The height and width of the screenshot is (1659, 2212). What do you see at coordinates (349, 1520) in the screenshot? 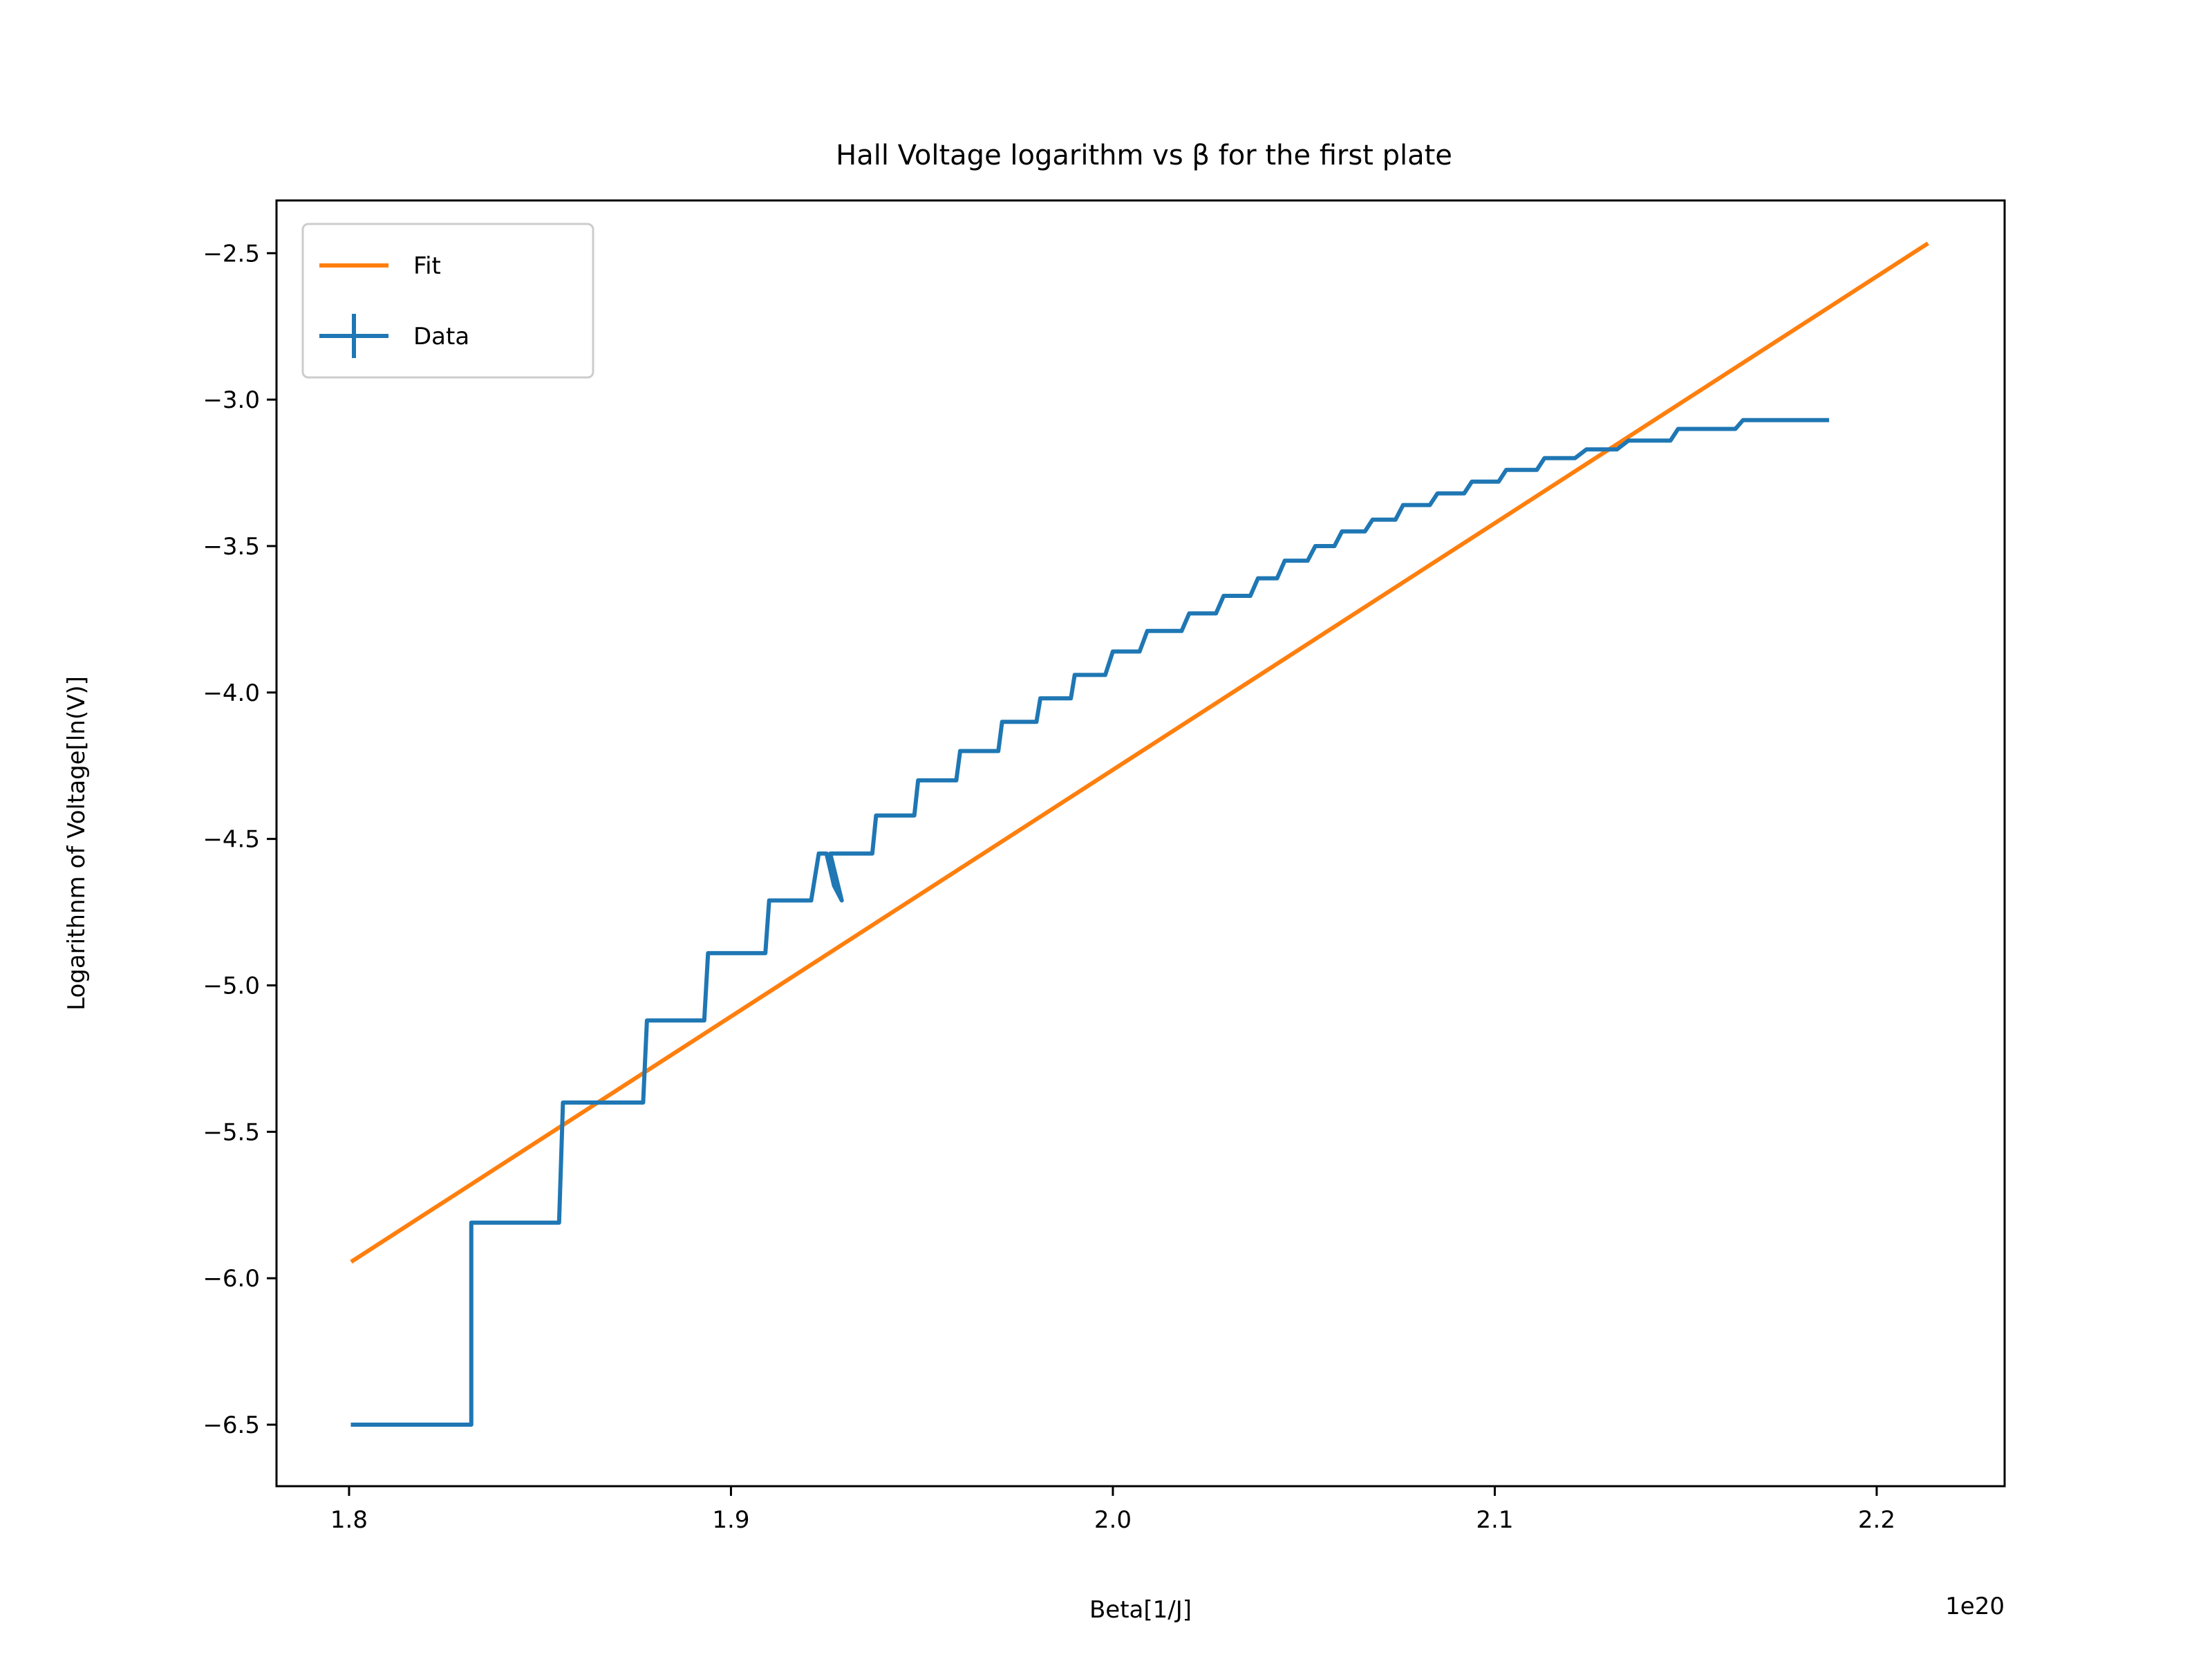
I see `x-tick-label: 1.8` at bounding box center [349, 1520].